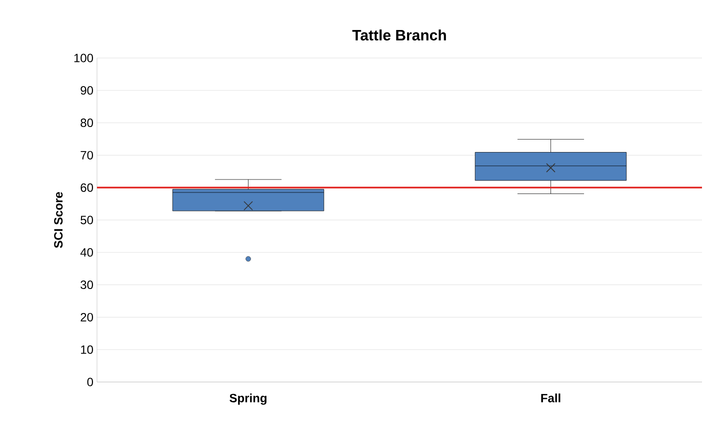  What do you see at coordinates (248, 399) in the screenshot?
I see `x-tick-label: Spring` at bounding box center [248, 399].